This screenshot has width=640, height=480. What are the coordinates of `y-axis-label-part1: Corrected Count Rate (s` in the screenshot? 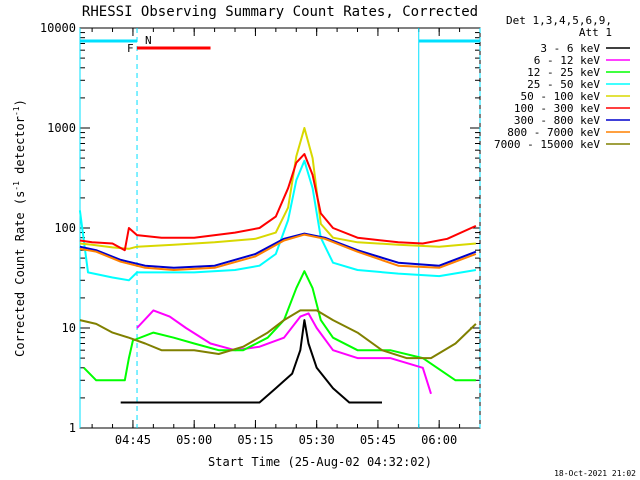 It's located at (20, 274).